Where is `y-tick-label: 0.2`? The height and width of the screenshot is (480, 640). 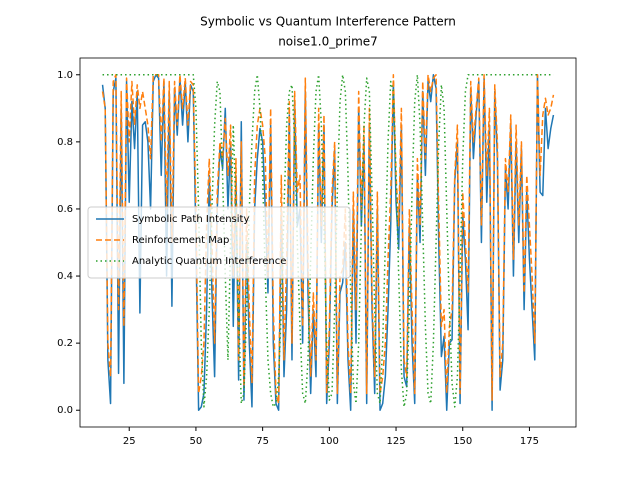 y-tick-label: 0.2 is located at coordinates (65, 343).